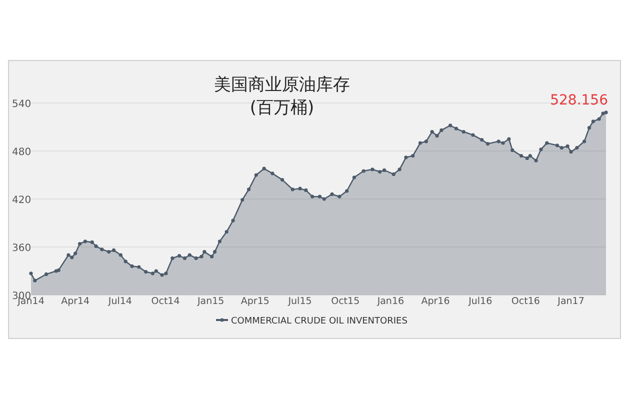 The width and height of the screenshot is (630, 403). What do you see at coordinates (345, 301) in the screenshot?
I see `x-tick-label: Oct15` at bounding box center [345, 301].